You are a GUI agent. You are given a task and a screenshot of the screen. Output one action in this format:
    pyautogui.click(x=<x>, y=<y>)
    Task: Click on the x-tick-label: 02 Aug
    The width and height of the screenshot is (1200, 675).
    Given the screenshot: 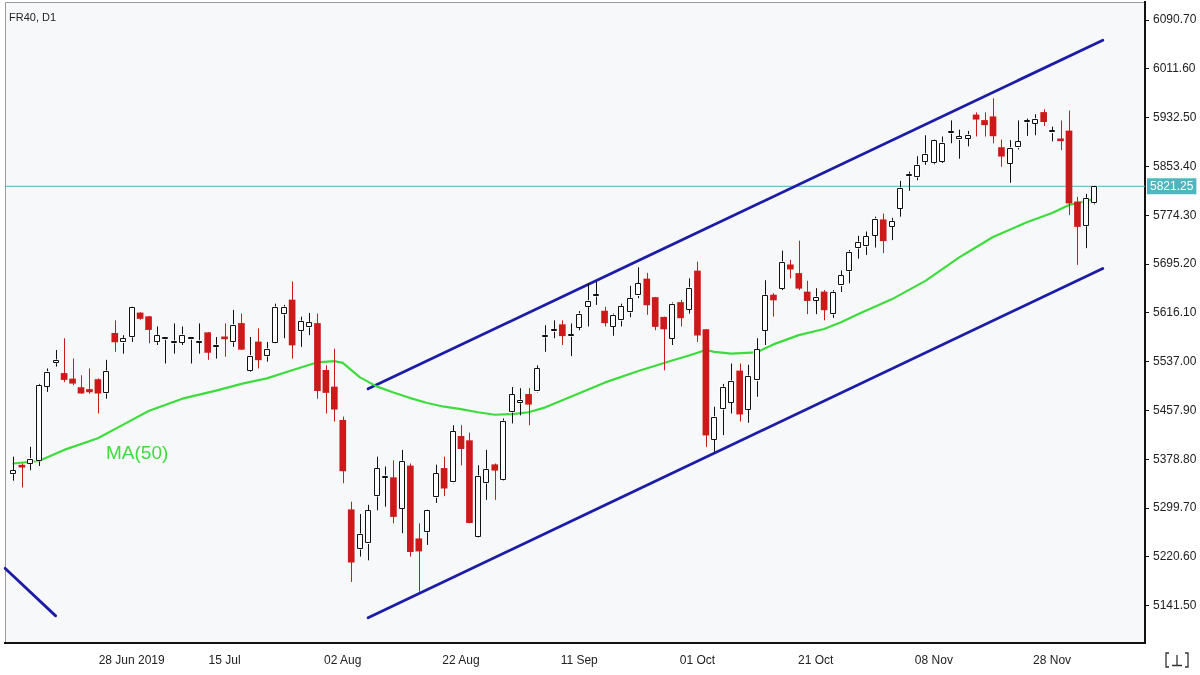 What is the action you would take?
    pyautogui.click(x=343, y=659)
    